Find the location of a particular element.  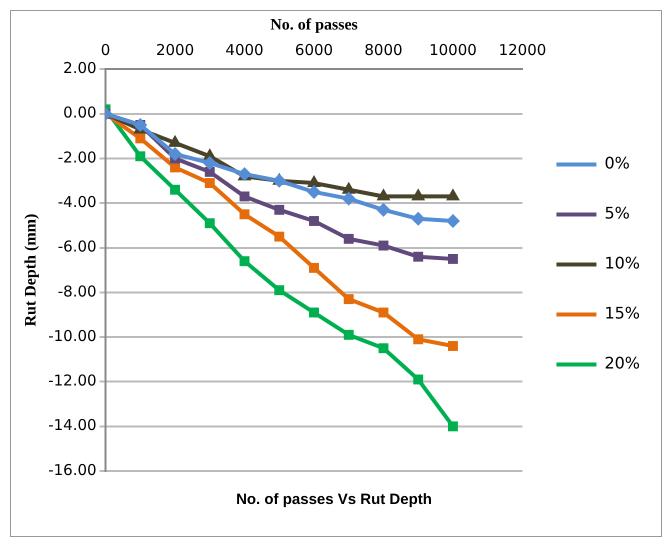

y-tick-label: -14.00 is located at coordinates (72, 425).